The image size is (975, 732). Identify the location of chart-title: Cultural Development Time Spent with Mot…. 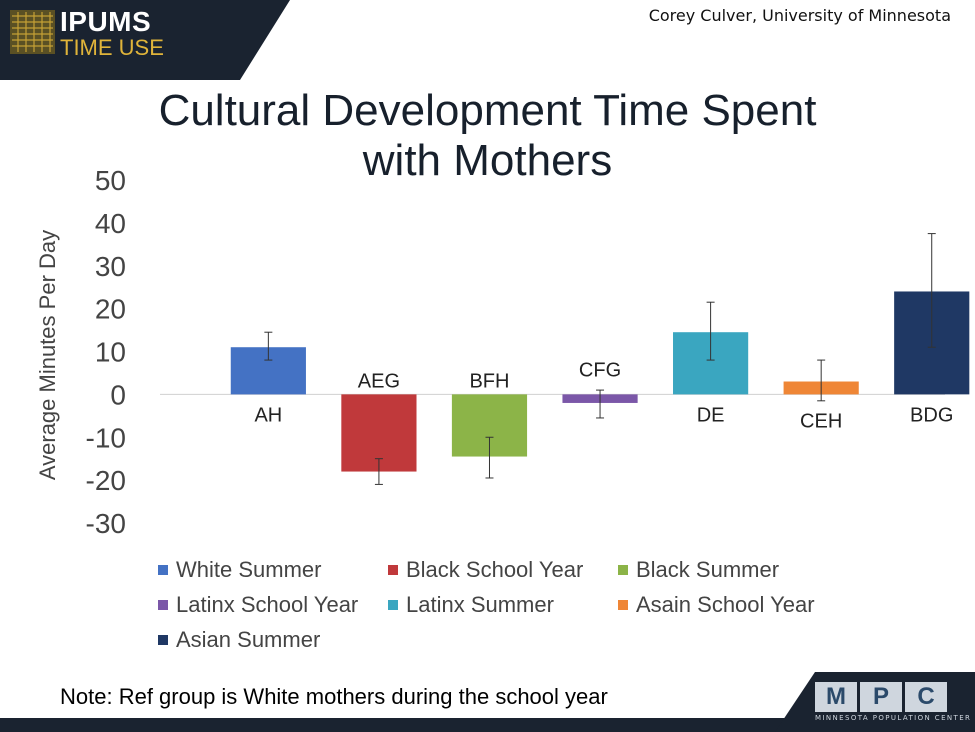
(487, 136).